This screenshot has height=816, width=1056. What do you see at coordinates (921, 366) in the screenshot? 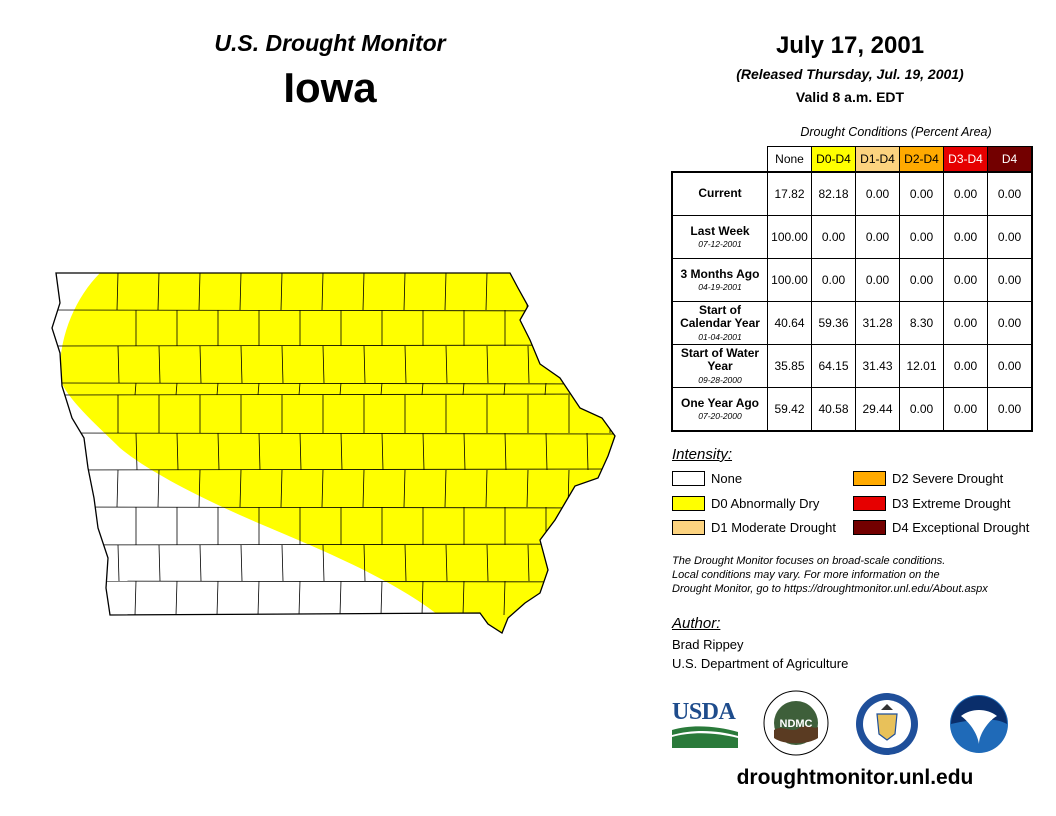
I see `table-cell: 12.01` at bounding box center [921, 366].